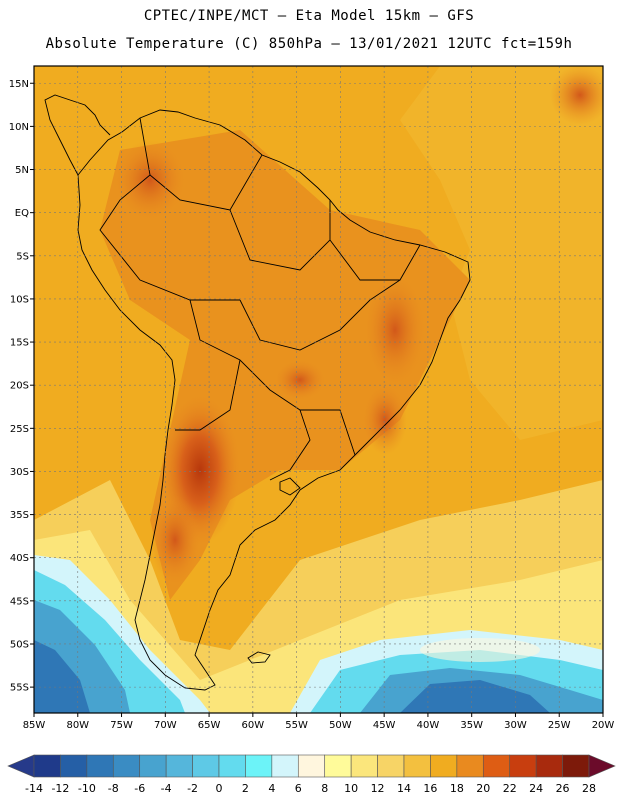  I want to click on lat-tick-label: 45S, so click(19, 601).